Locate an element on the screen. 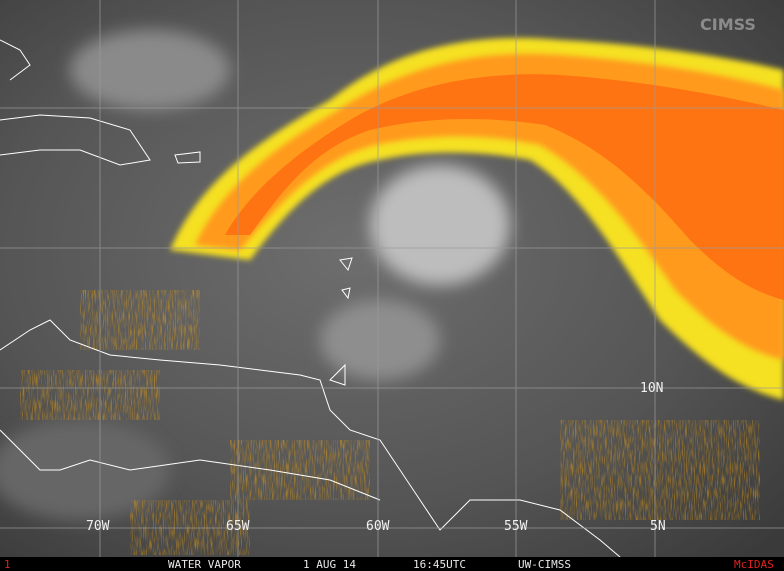 This screenshot has height=571, width=784. lon-label: 55W is located at coordinates (516, 526).